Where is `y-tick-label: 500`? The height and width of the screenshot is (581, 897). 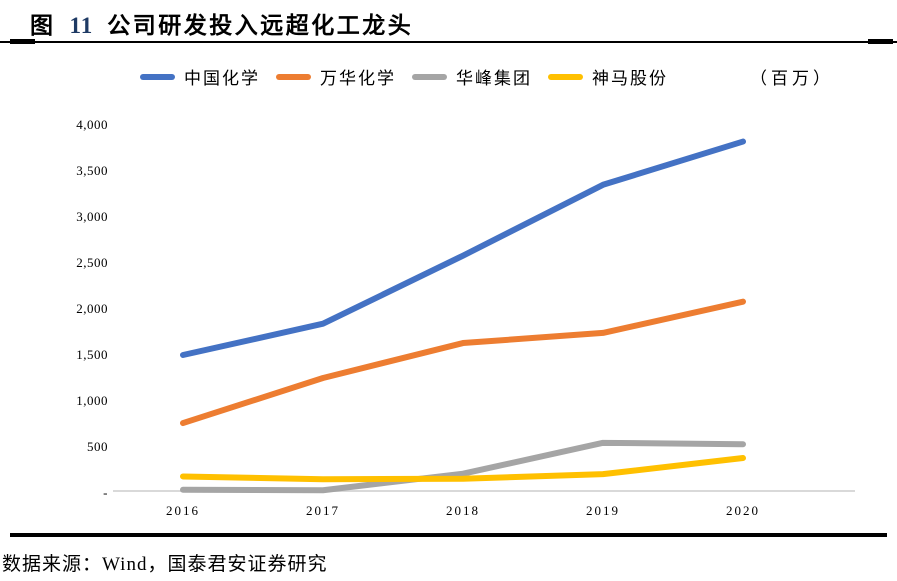
y-tick-label: 500 is located at coordinates (97, 446).